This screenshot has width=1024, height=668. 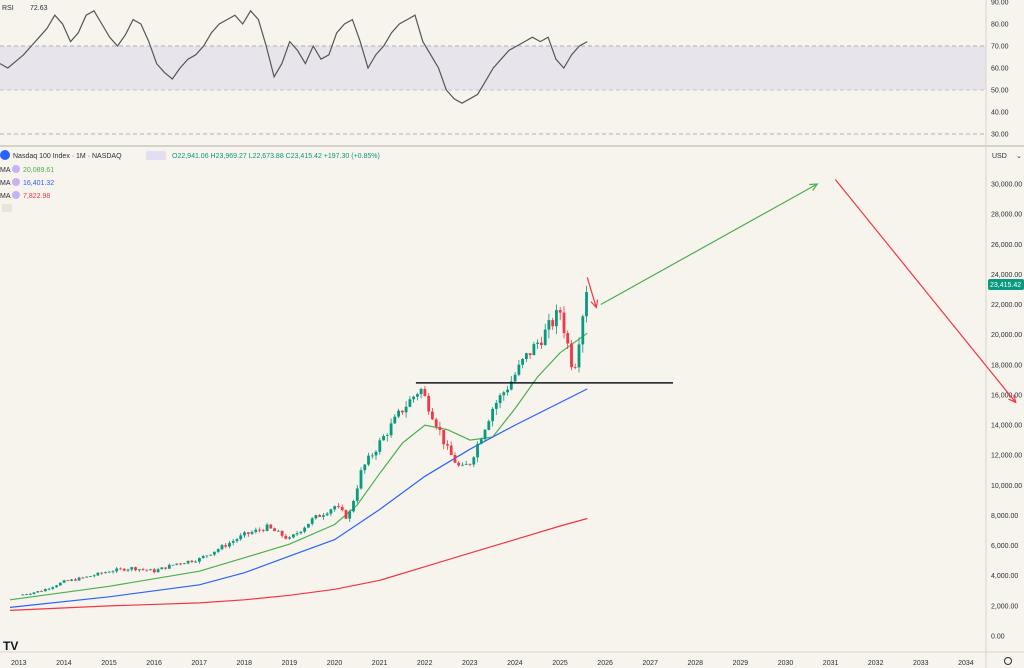 I want to click on time-tick-label: 2028, so click(x=696, y=663).